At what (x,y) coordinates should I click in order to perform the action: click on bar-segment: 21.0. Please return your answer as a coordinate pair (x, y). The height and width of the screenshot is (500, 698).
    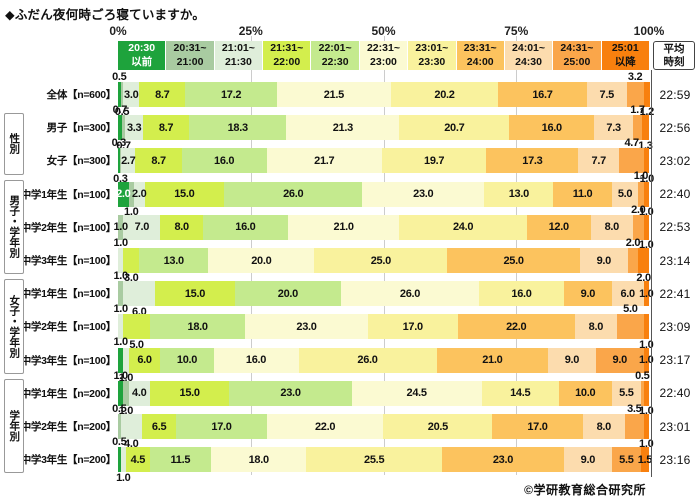
    Looking at the image, I should click on (492, 360).